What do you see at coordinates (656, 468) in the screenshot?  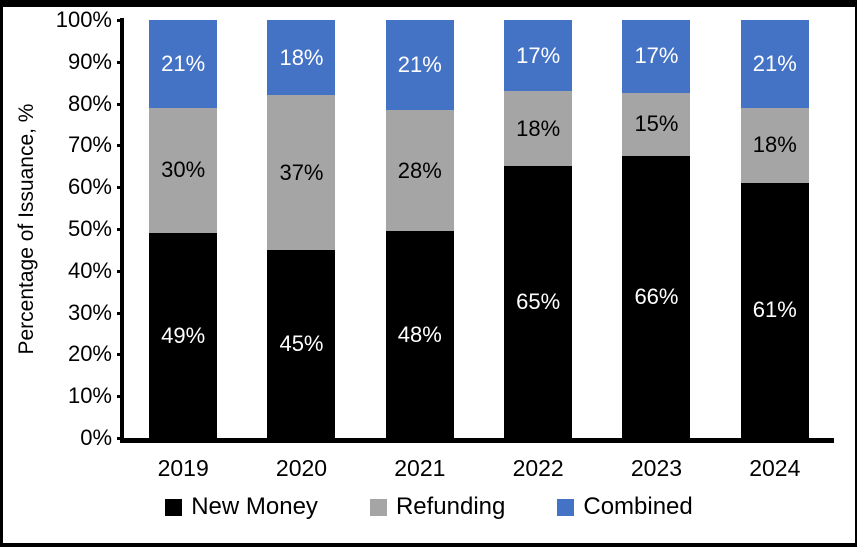 I see `x-label-2023: 2023` at bounding box center [656, 468].